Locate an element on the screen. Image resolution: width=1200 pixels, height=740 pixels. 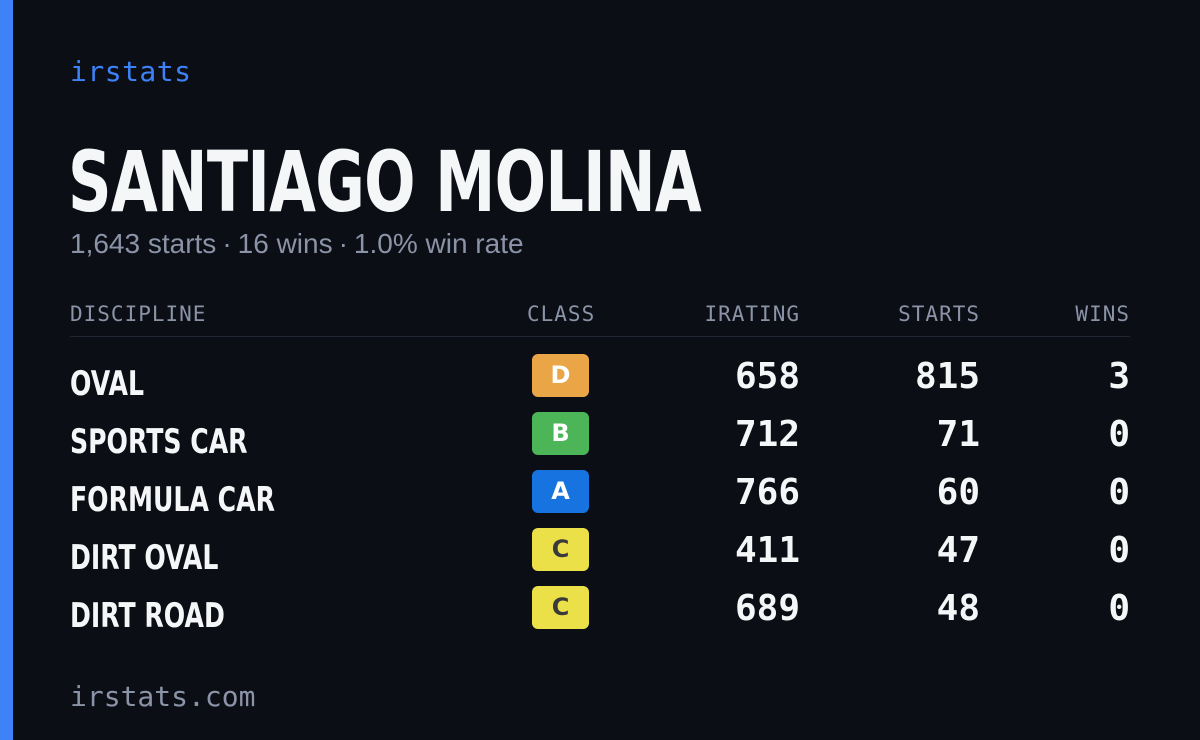
column-header-starts: STARTS is located at coordinates (939, 314).